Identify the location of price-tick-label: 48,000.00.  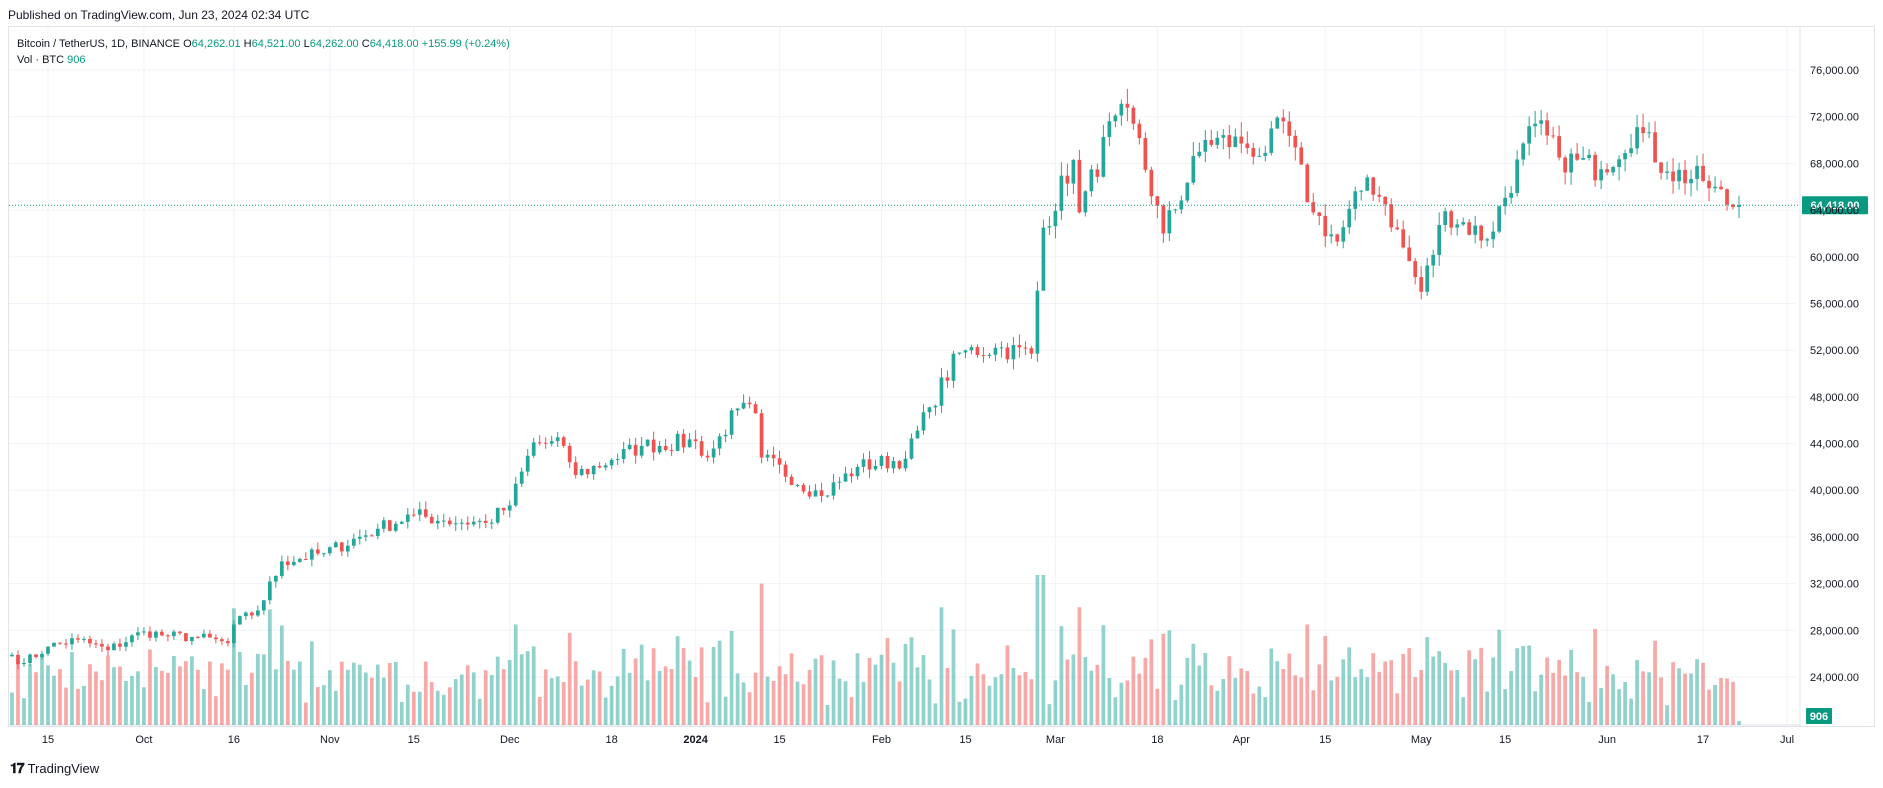
(1834, 398).